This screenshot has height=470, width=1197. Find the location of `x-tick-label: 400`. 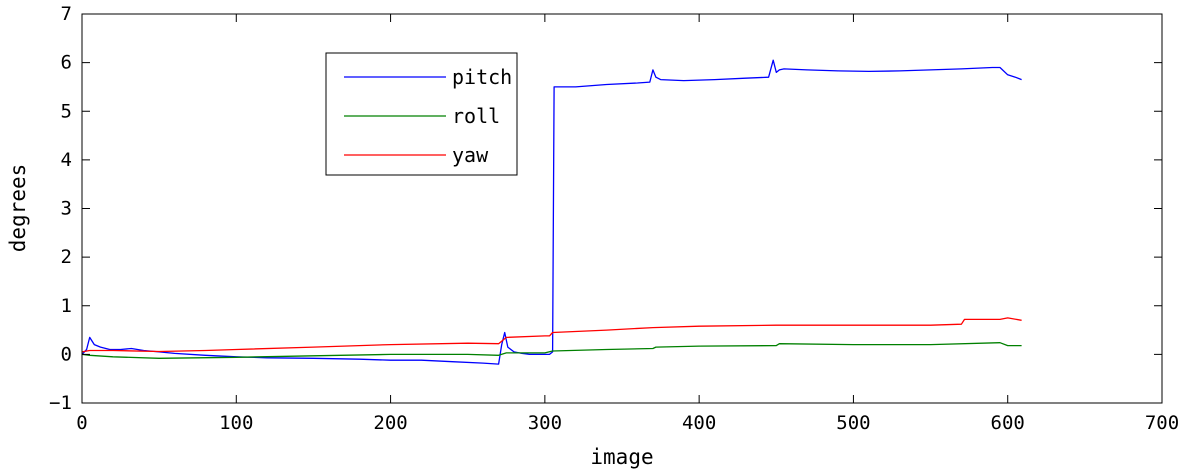

x-tick-label: 400 is located at coordinates (699, 423).